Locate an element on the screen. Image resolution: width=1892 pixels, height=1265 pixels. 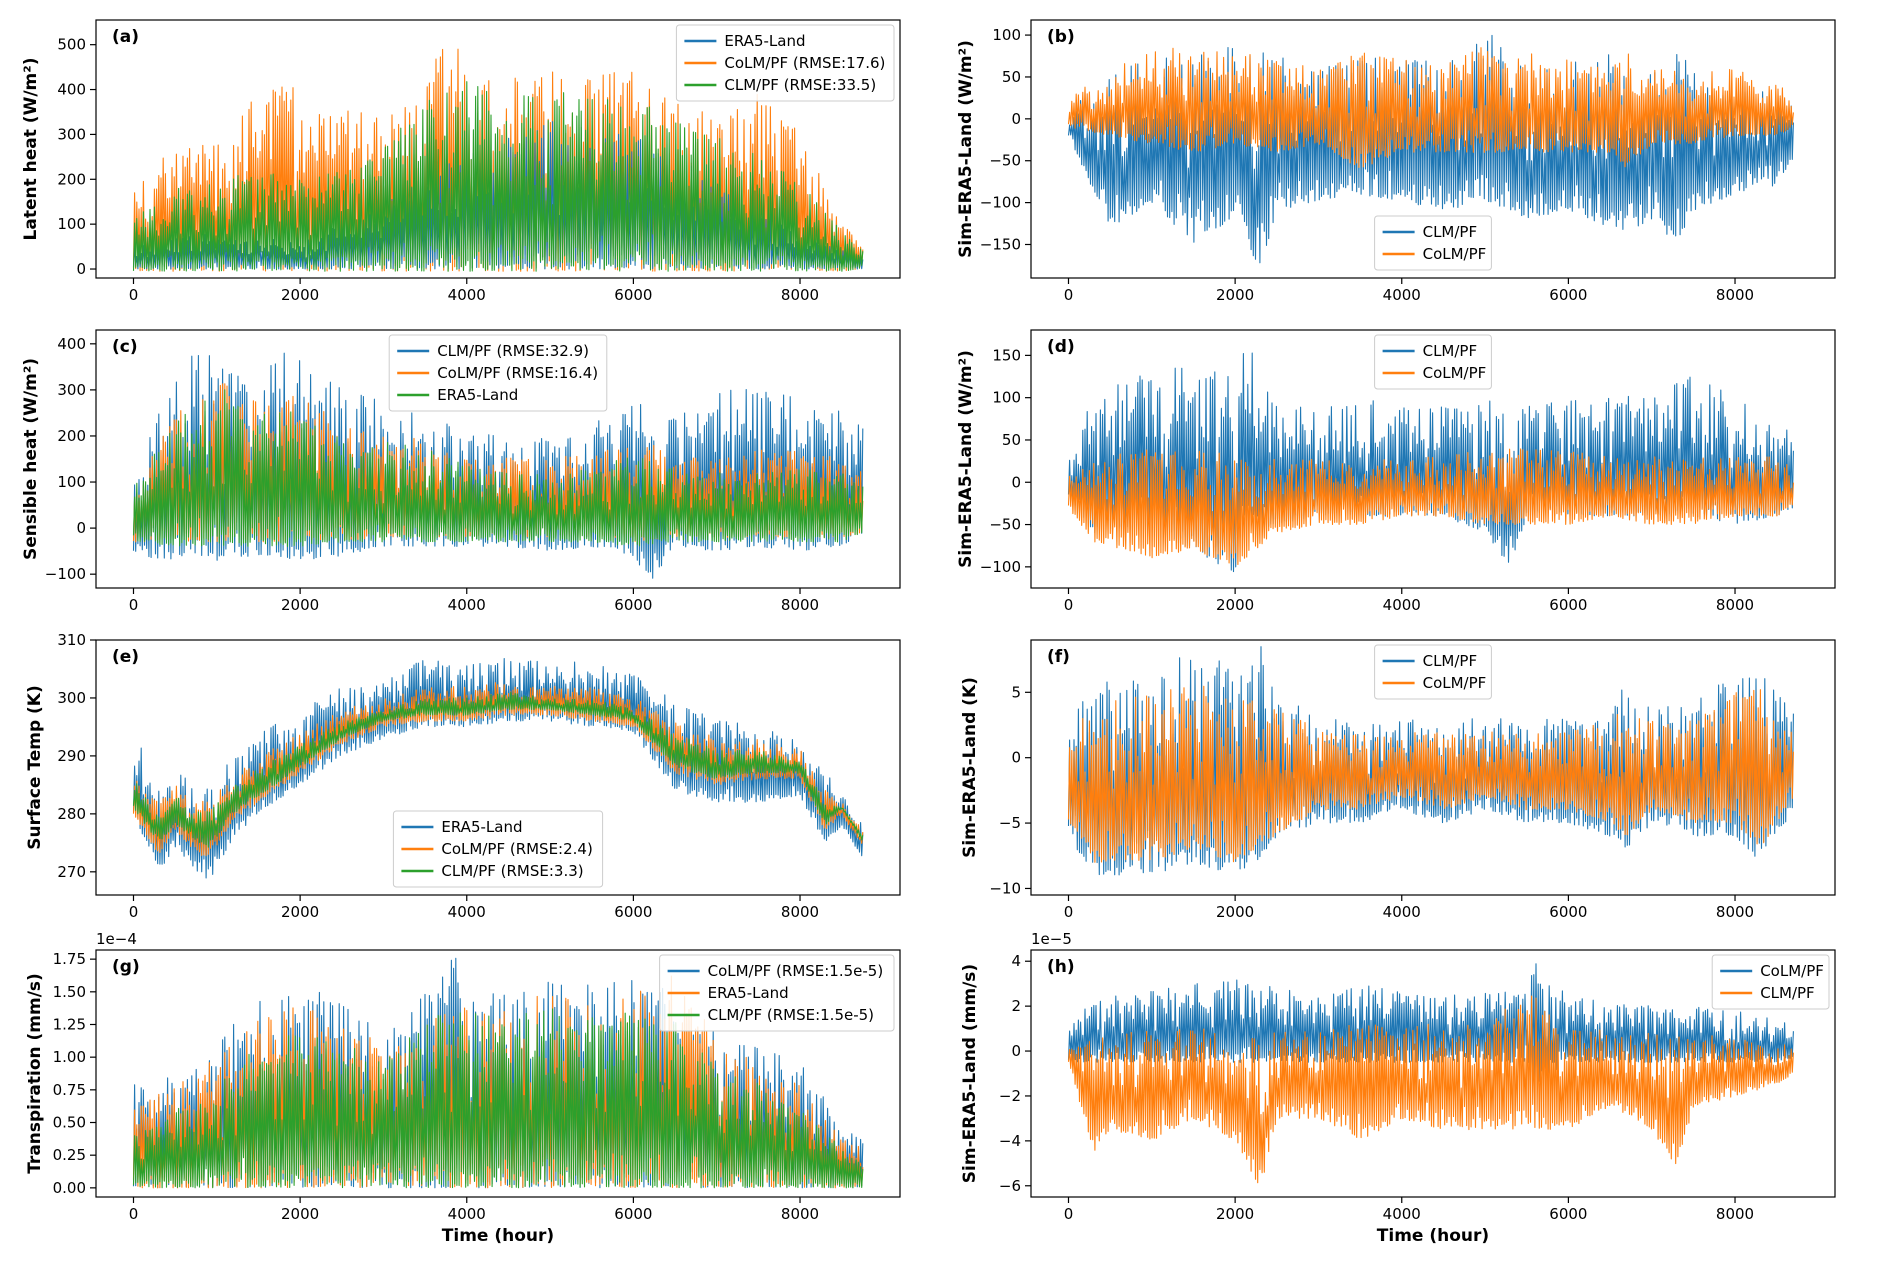
ylabel-e: Surface Temp (K) is located at coordinates (35, 767).